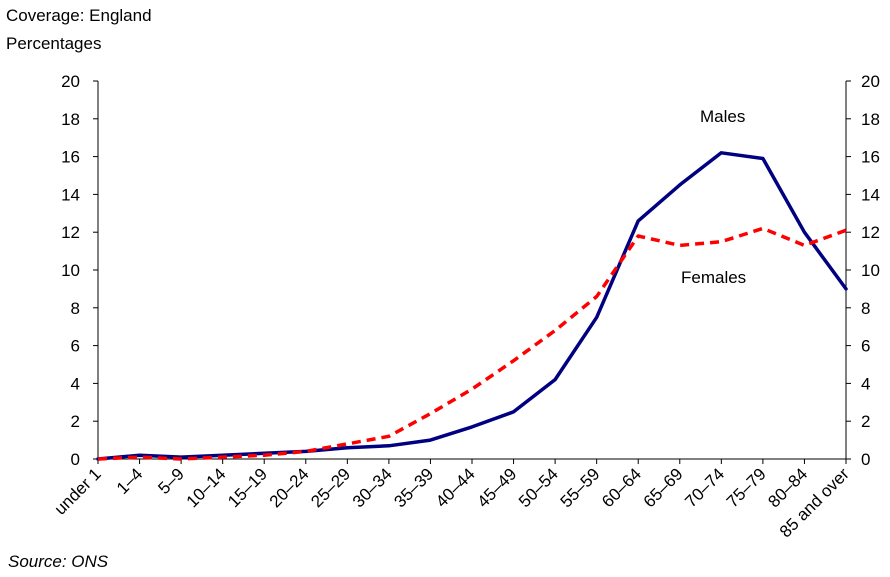 The image size is (890, 577). What do you see at coordinates (722, 116) in the screenshot?
I see `series-label-males: Males` at bounding box center [722, 116].